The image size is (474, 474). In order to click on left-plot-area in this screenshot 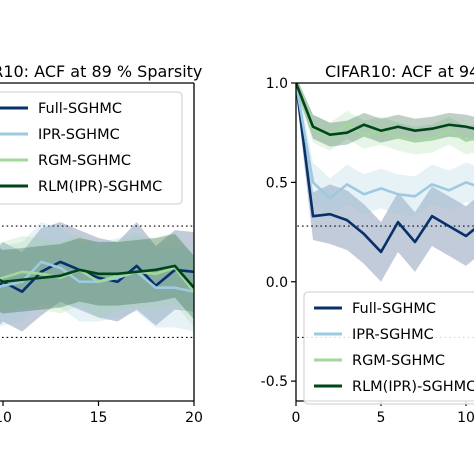, I will do `click(97, 280)`.